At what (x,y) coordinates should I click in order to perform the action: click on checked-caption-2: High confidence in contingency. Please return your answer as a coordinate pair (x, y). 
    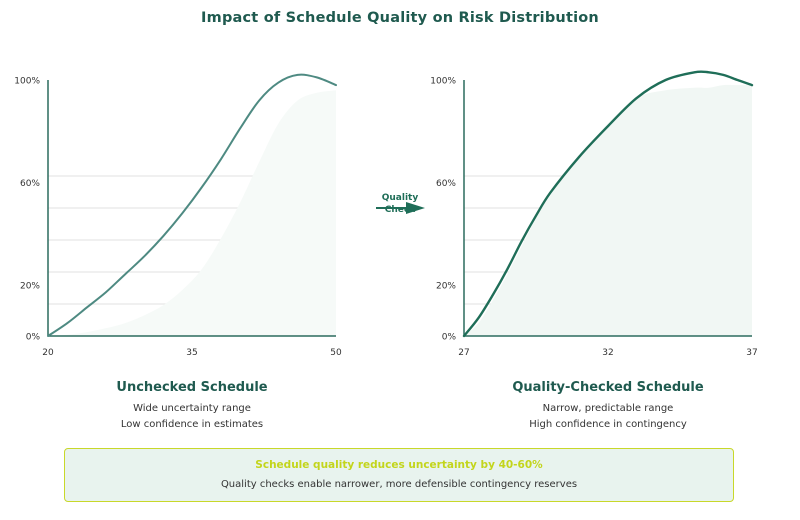
    Looking at the image, I should click on (608, 424).